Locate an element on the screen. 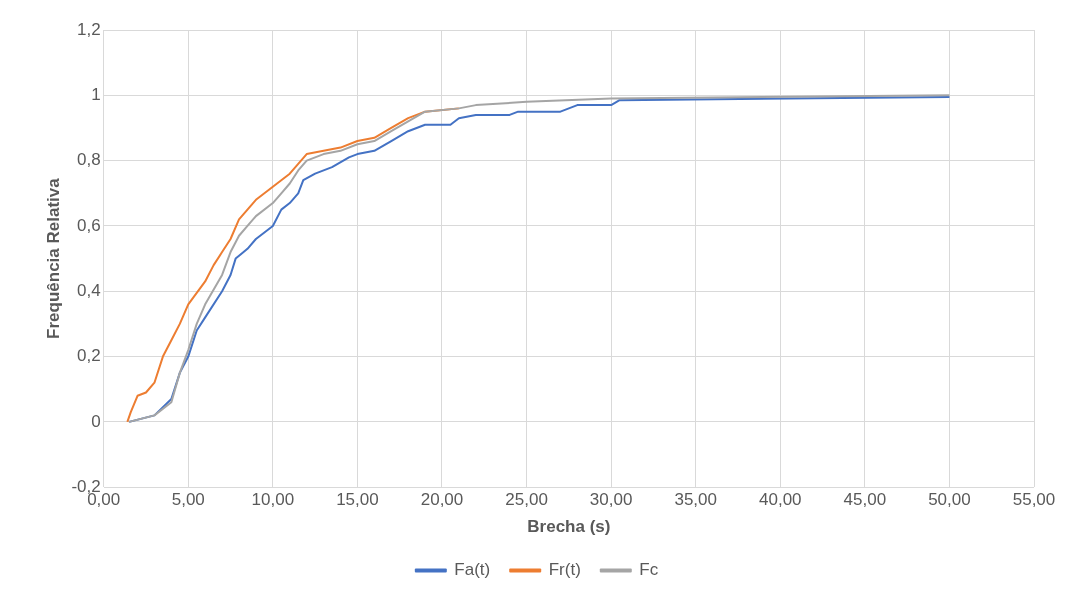  x-tick-label: 30,00 is located at coordinates (611, 500).